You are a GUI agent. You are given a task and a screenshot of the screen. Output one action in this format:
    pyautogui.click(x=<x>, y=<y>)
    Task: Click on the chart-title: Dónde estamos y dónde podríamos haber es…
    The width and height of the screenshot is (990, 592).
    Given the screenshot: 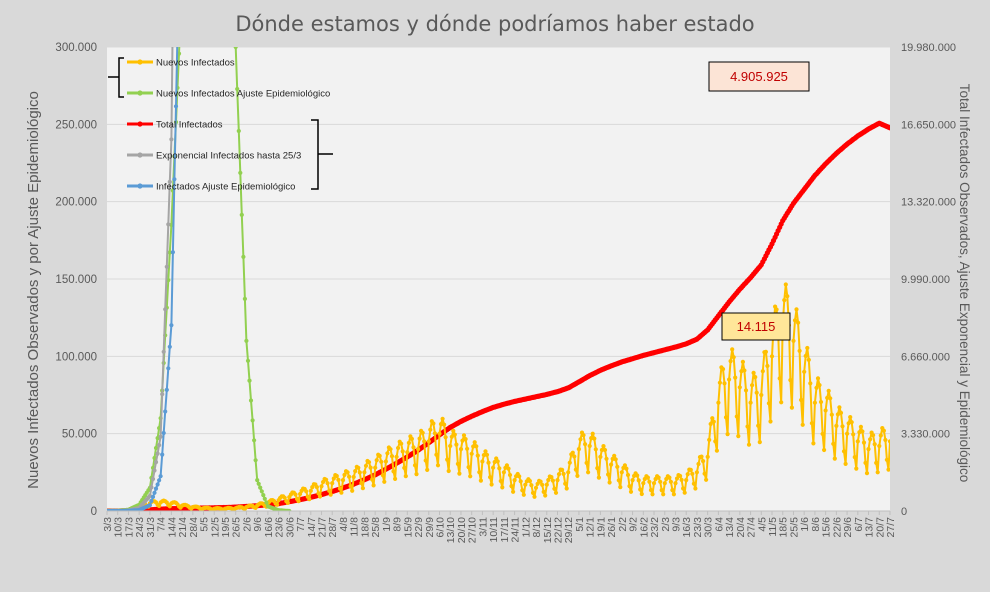 What is the action you would take?
    pyautogui.click(x=494, y=24)
    